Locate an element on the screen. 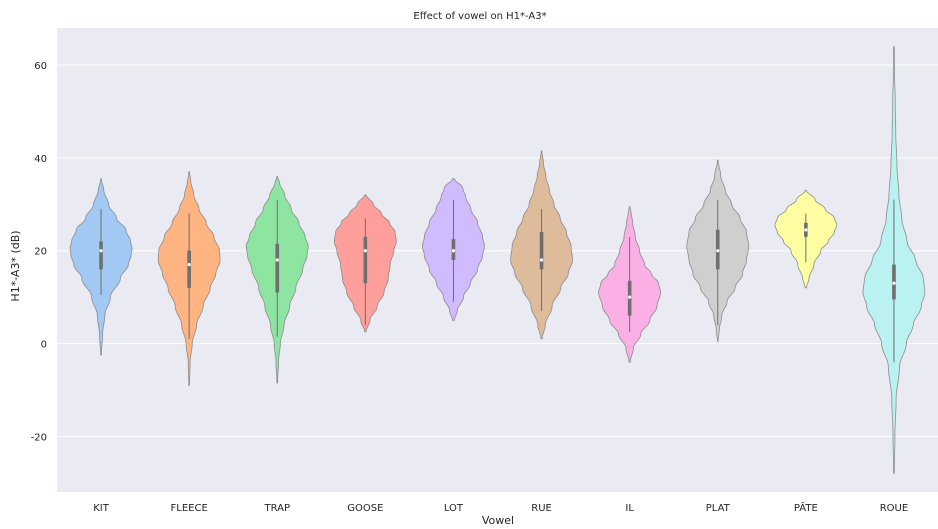 The height and width of the screenshot is (529, 938). violin-lot is located at coordinates (453, 249).